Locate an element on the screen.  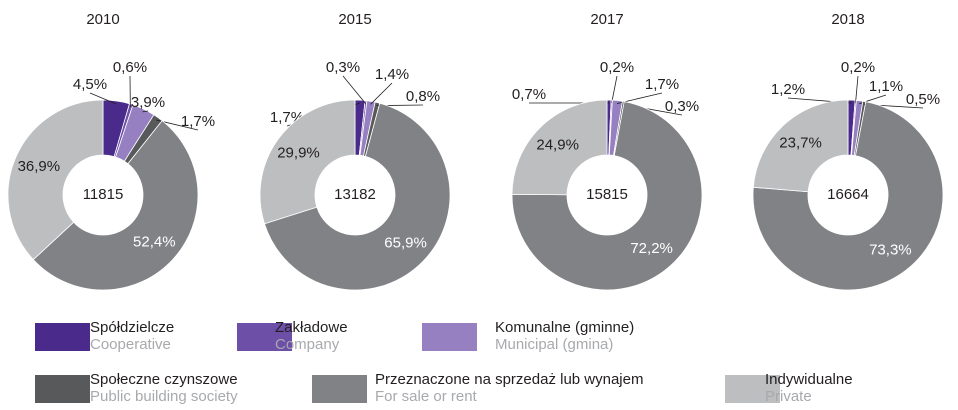
value-label: 1,4% is located at coordinates (392, 74).